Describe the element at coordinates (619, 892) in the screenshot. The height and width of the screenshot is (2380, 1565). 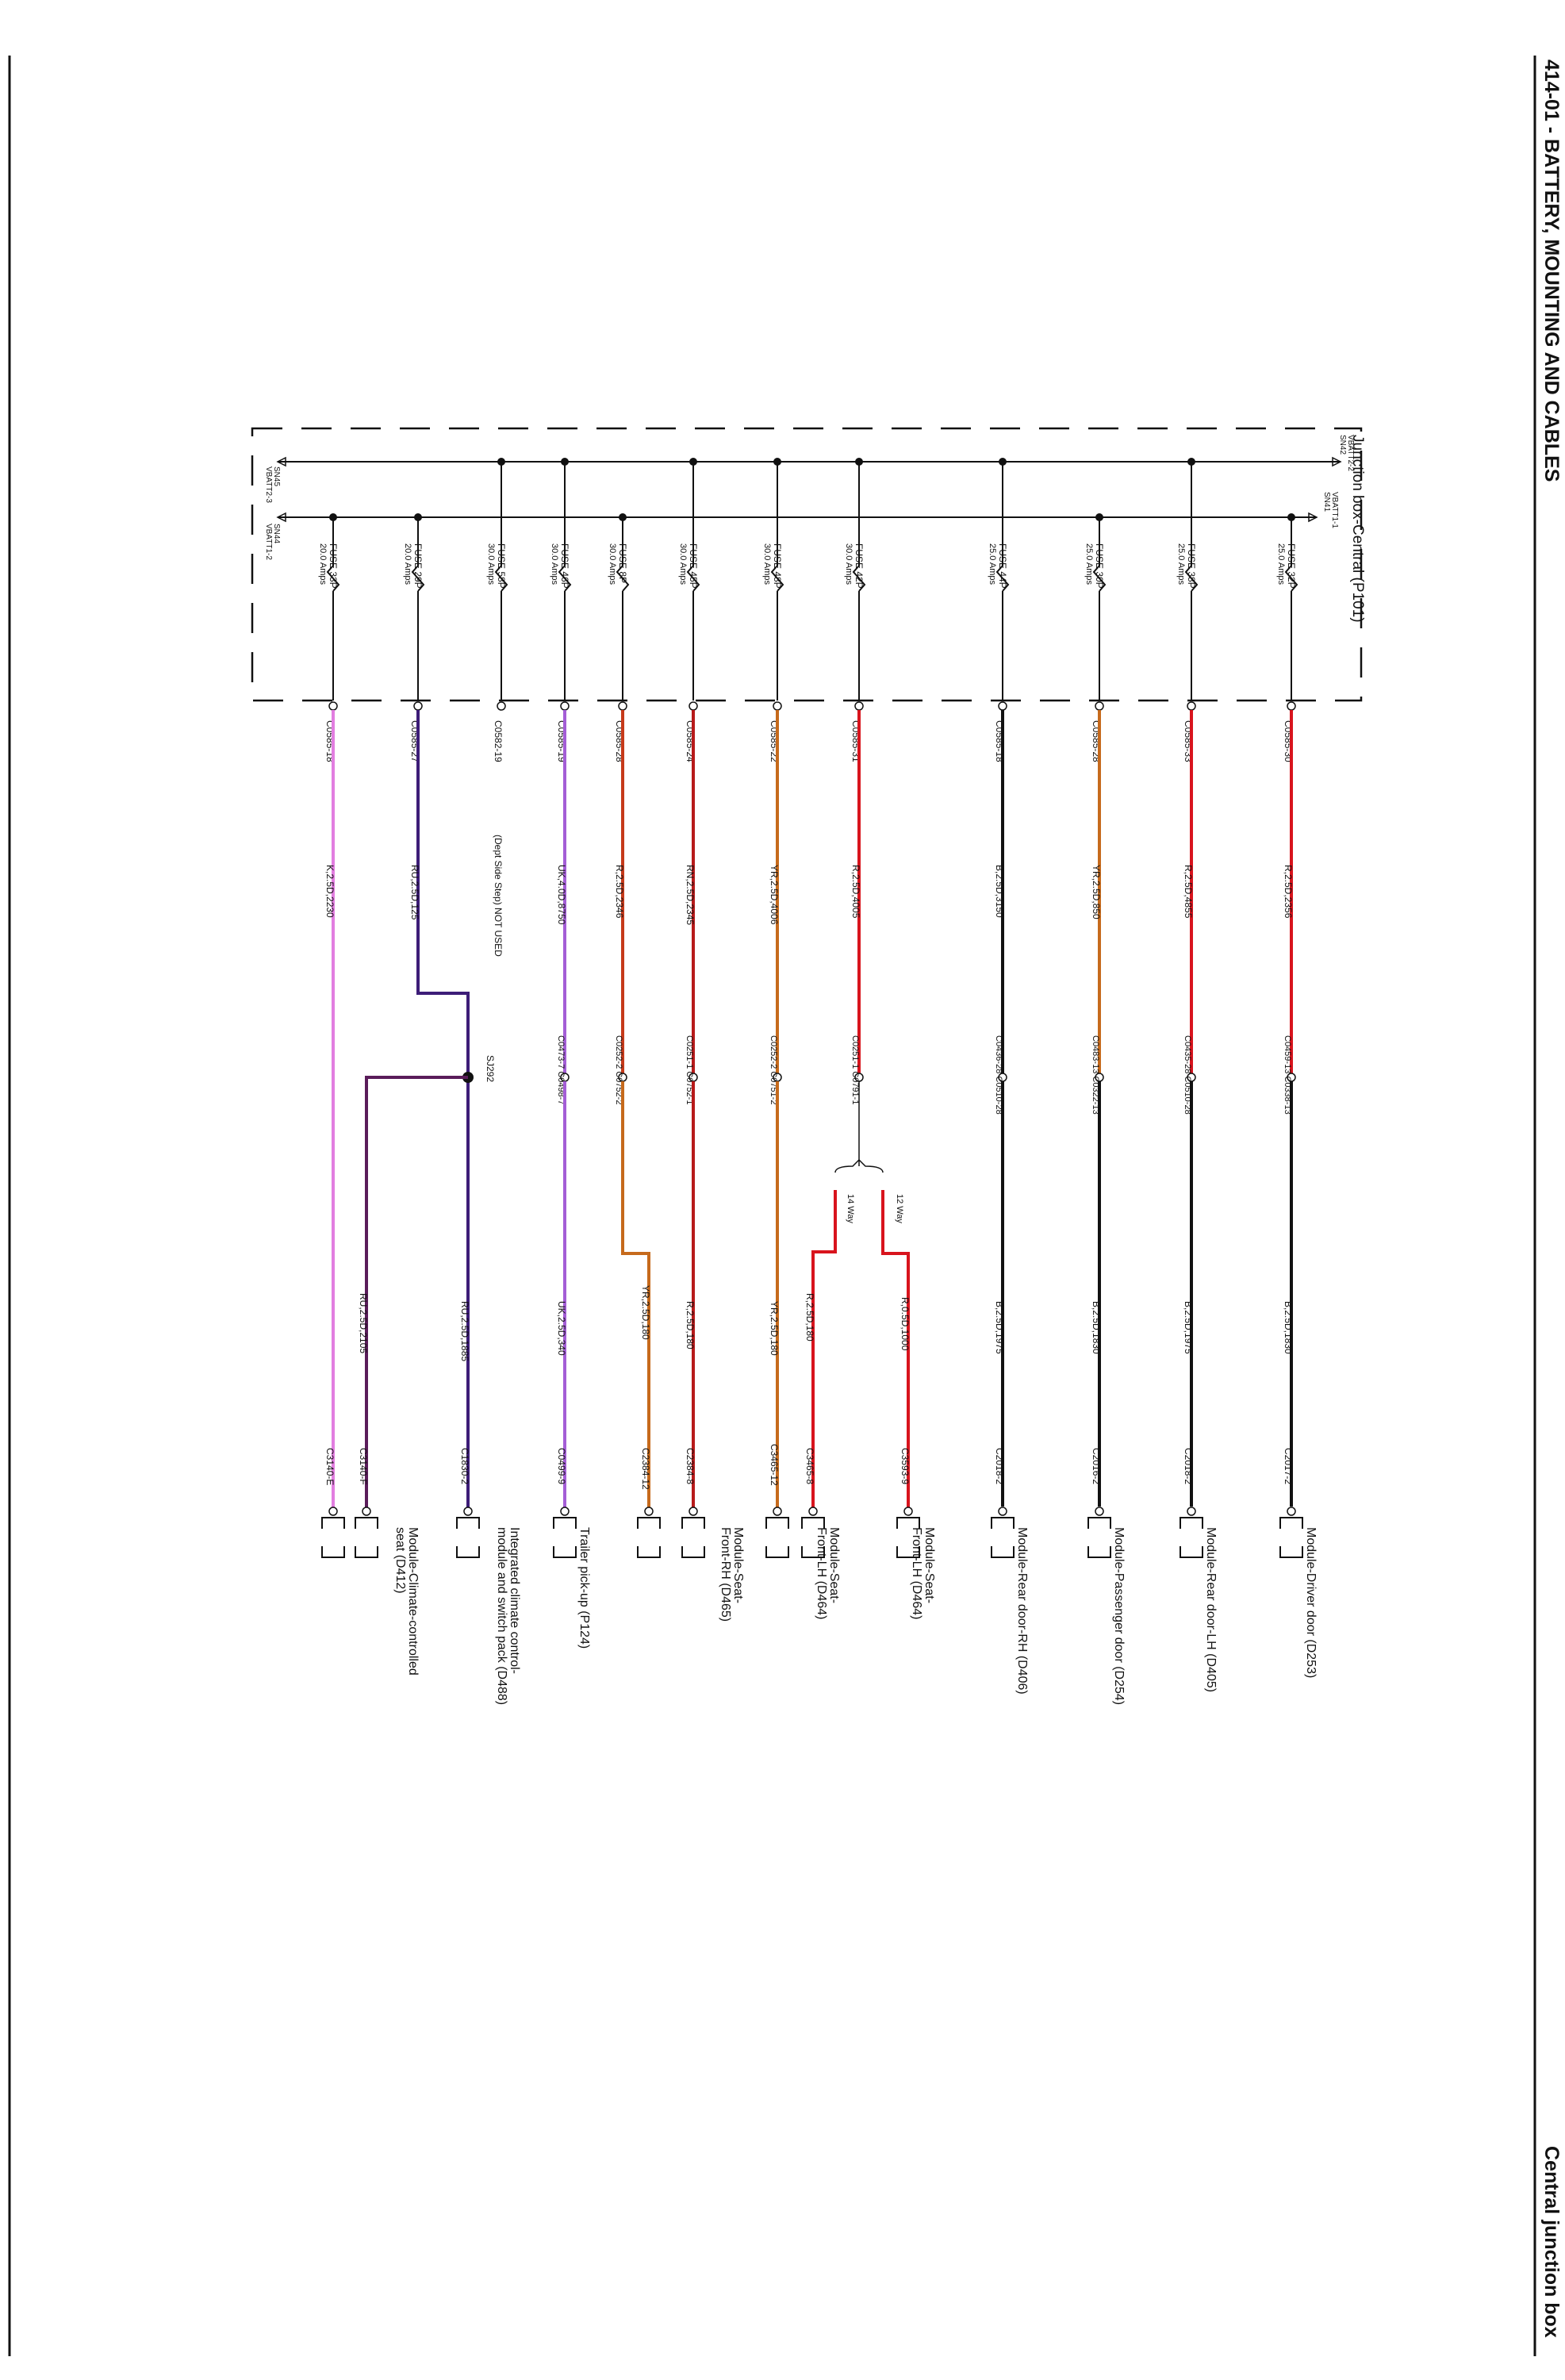
I see `wire-label: R,2.5D,2346` at that location.